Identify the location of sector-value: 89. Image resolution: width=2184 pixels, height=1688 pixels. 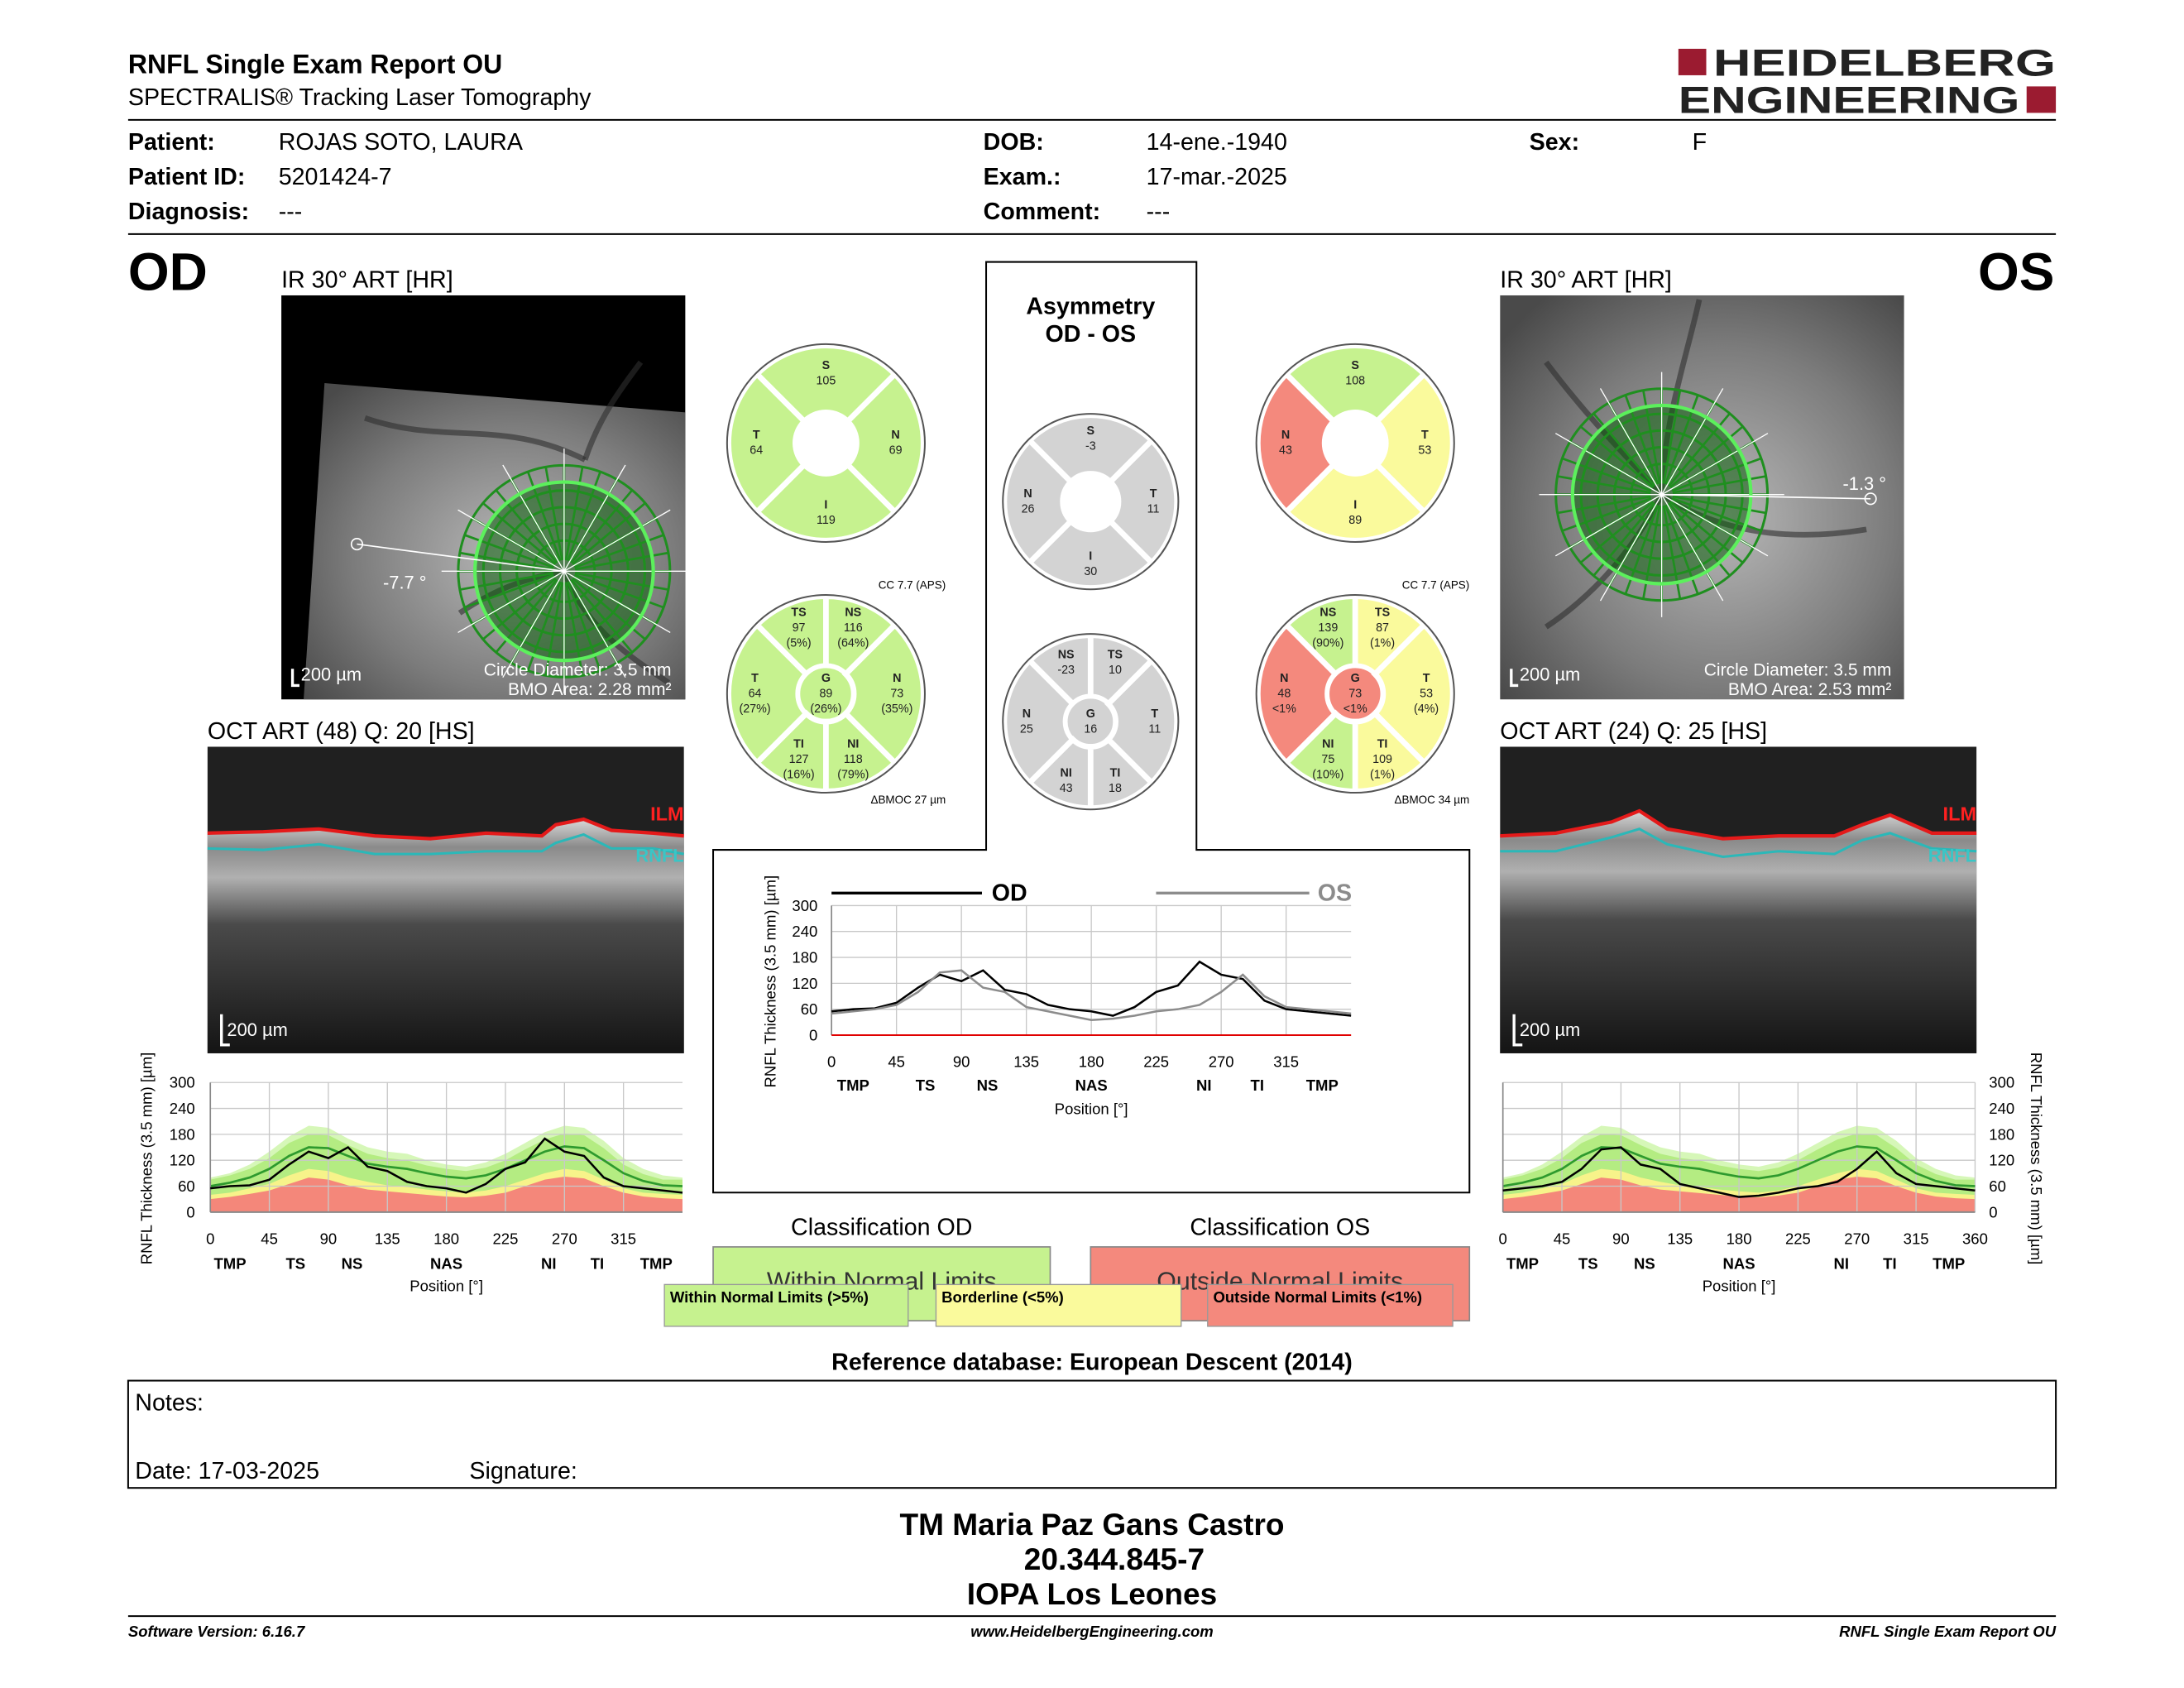
(1355, 520).